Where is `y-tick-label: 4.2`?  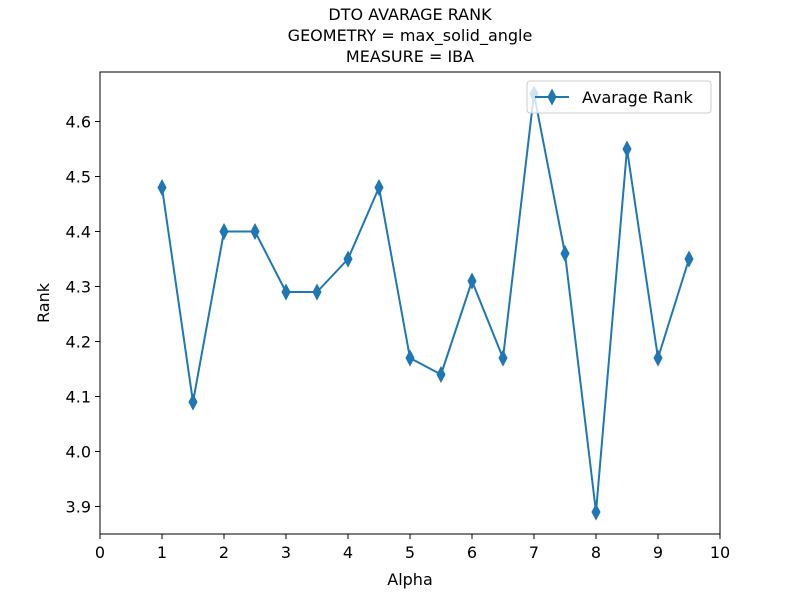
y-tick-label: 4.2 is located at coordinates (78, 342).